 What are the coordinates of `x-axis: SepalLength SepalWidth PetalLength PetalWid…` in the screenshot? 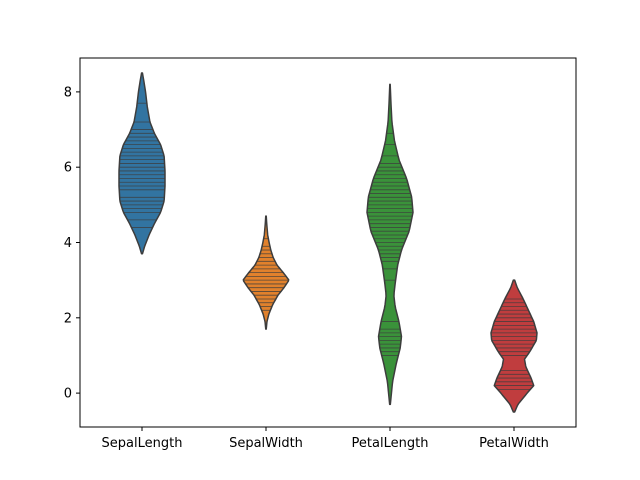 It's located at (325, 439).